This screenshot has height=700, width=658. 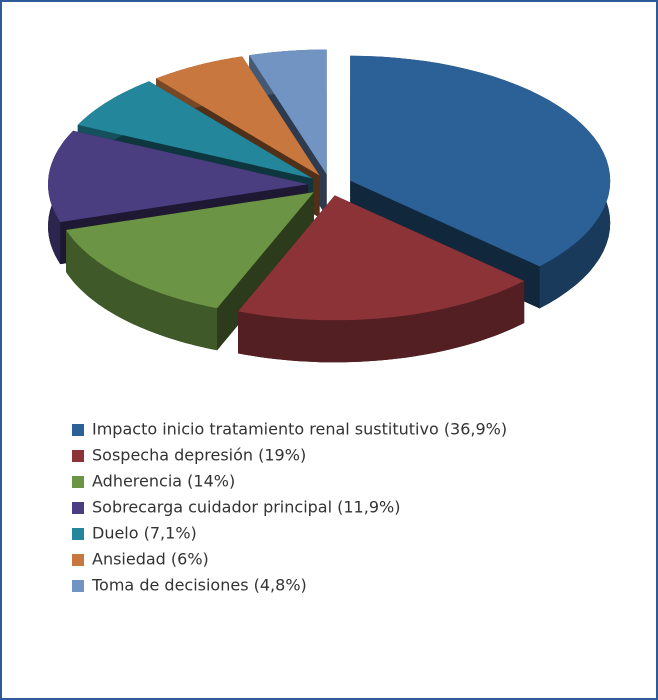 I want to click on legend-label: Adherencia (14%), so click(x=163, y=481).